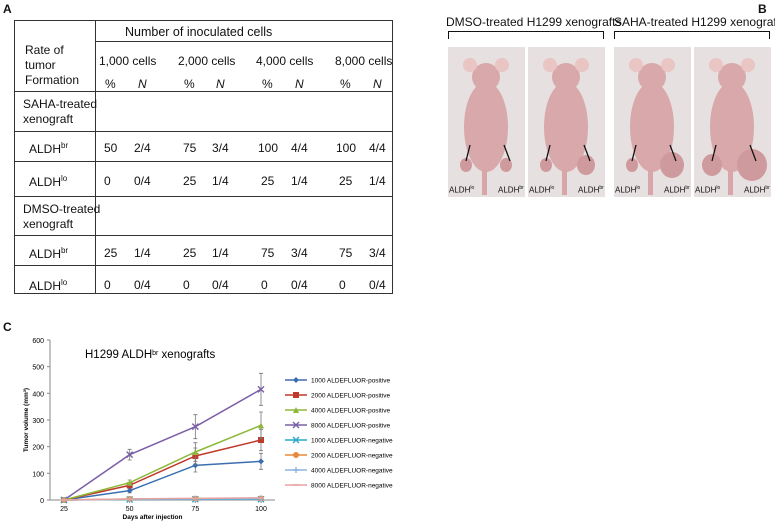 This screenshot has height=528, width=775. Describe the element at coordinates (351, 381) in the screenshot. I see `legend-label: 1000 ALDEFLUOR-positive` at that location.